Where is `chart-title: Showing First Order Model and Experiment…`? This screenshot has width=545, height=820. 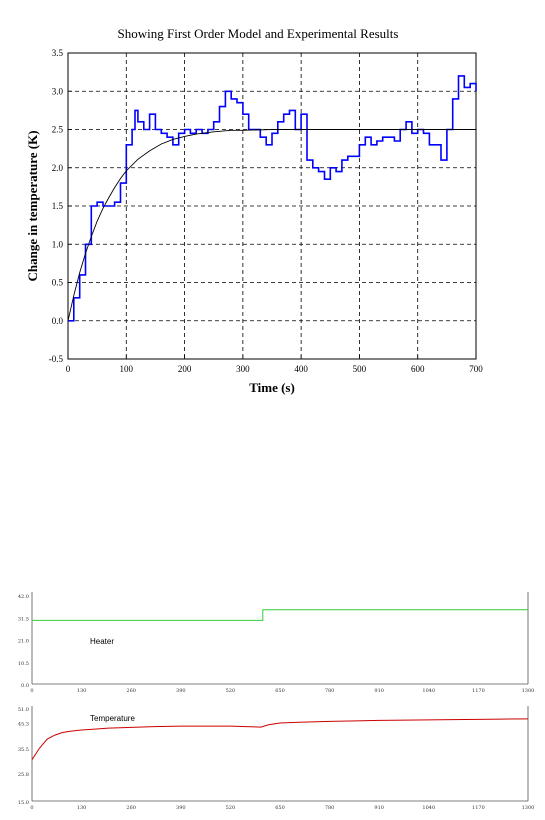
chart-title: Showing First Order Model and Experiment… is located at coordinates (258, 33).